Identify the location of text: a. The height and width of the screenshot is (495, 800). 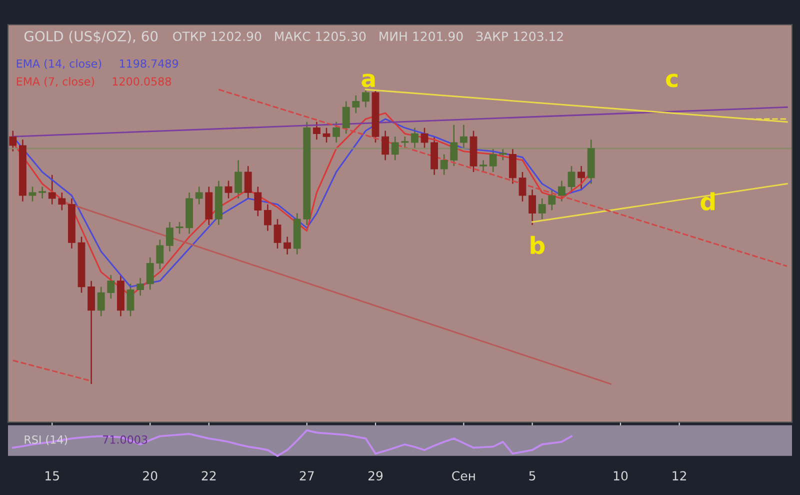
(368, 81).